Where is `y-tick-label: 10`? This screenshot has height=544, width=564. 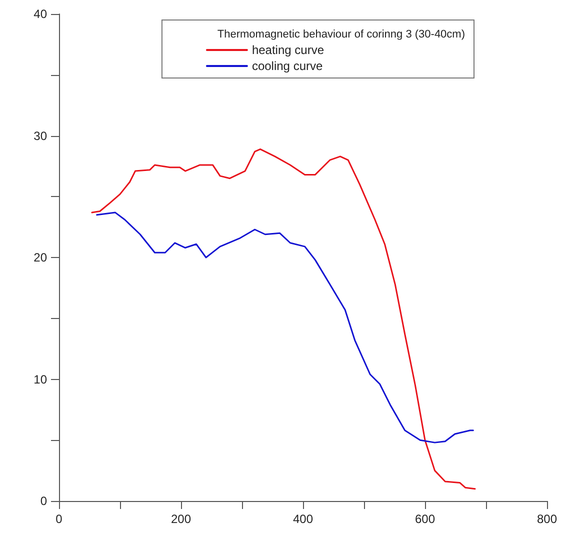 y-tick-label: 10 is located at coordinates (41, 379).